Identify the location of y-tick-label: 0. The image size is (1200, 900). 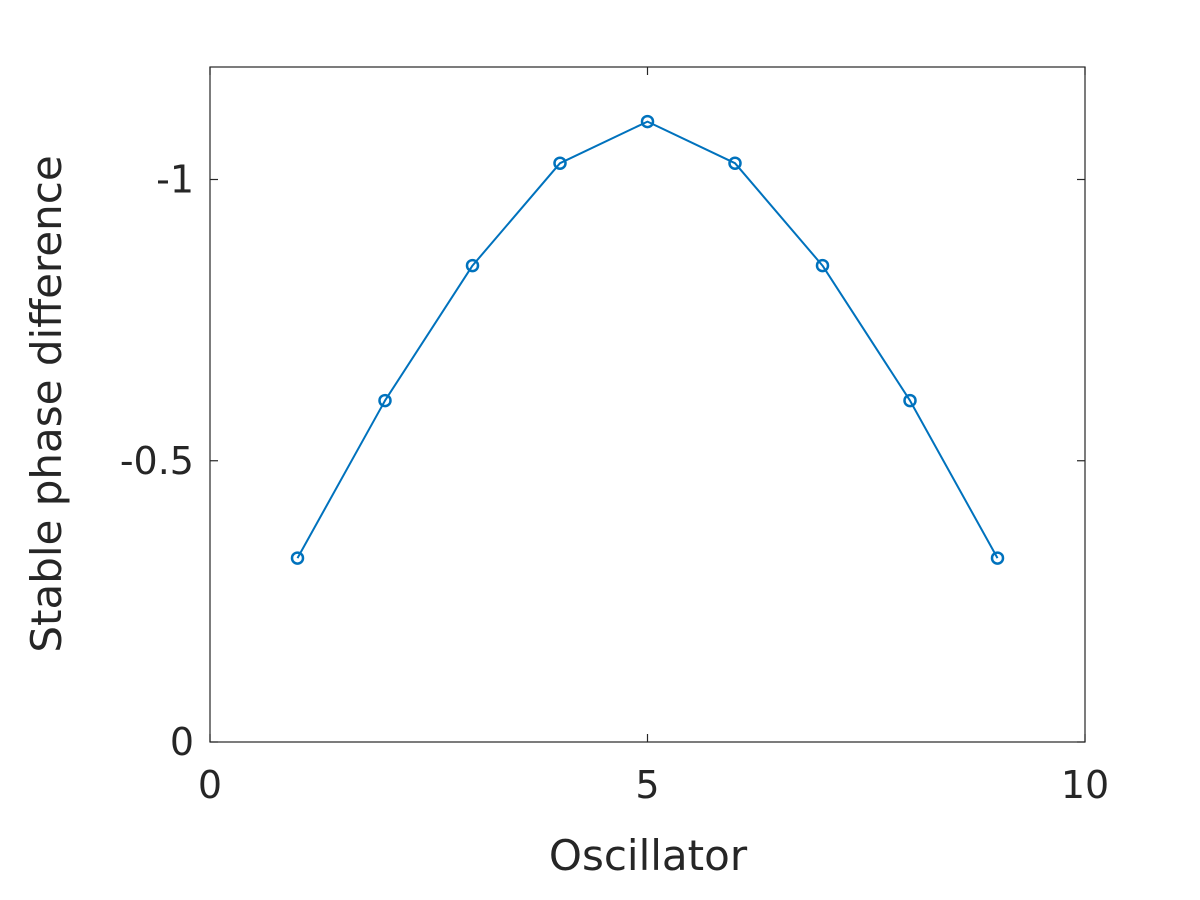
(182, 742).